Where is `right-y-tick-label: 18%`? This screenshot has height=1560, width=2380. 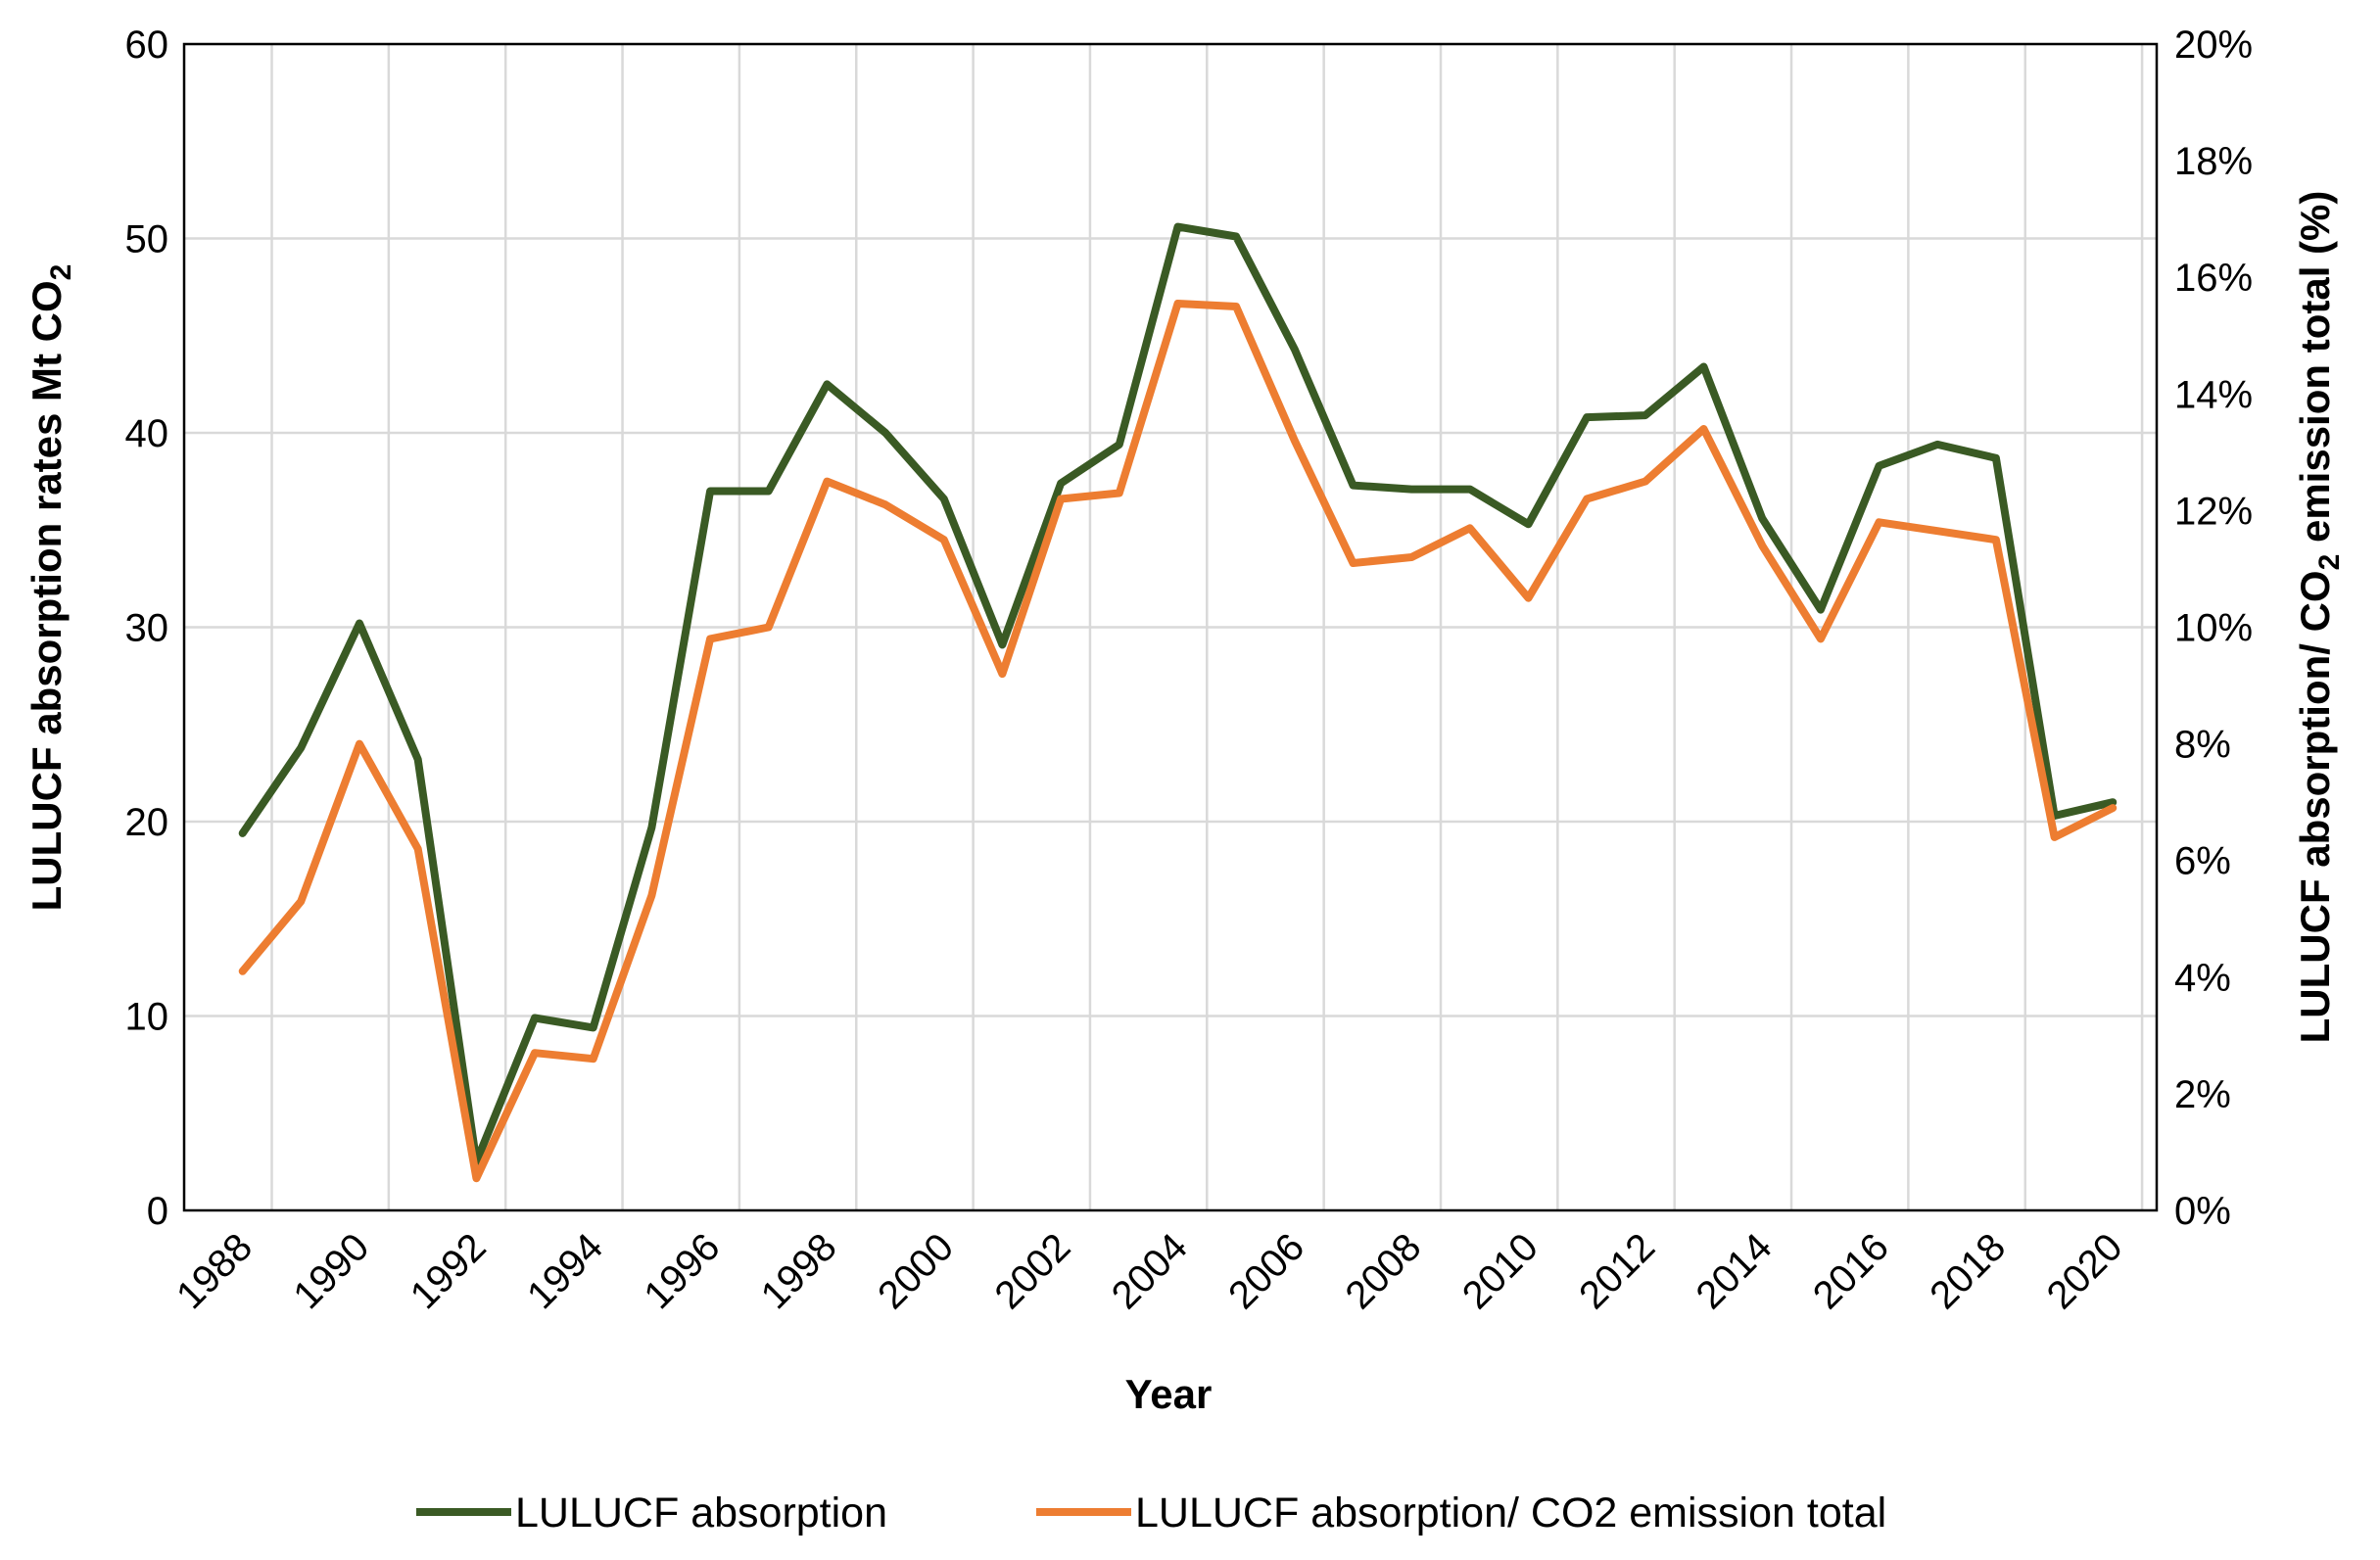
right-y-tick-label: 18% is located at coordinates (2213, 161).